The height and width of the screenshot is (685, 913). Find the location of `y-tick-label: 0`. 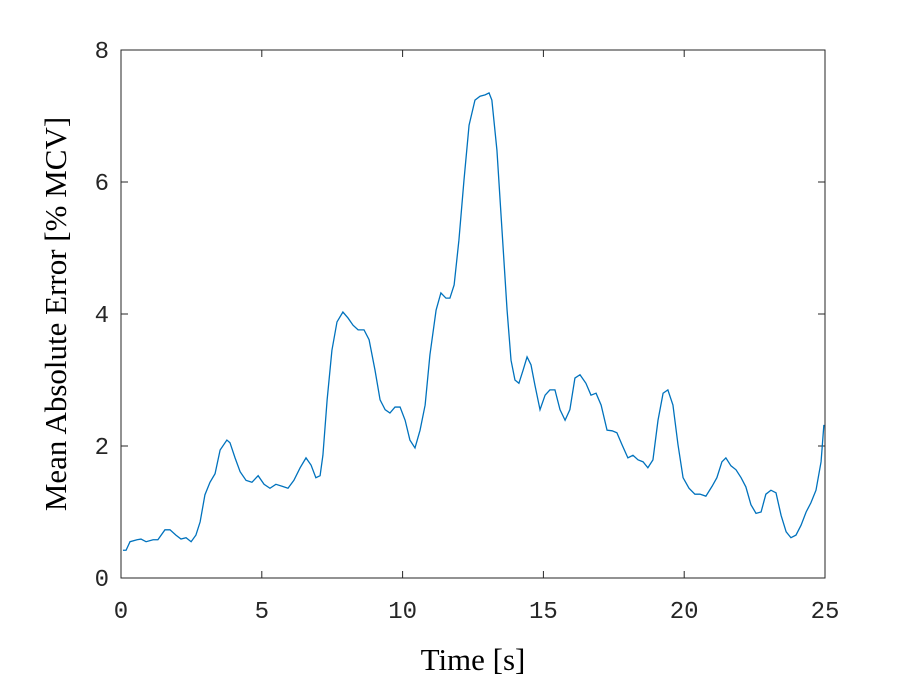

y-tick-label: 0 is located at coordinates (102, 580).